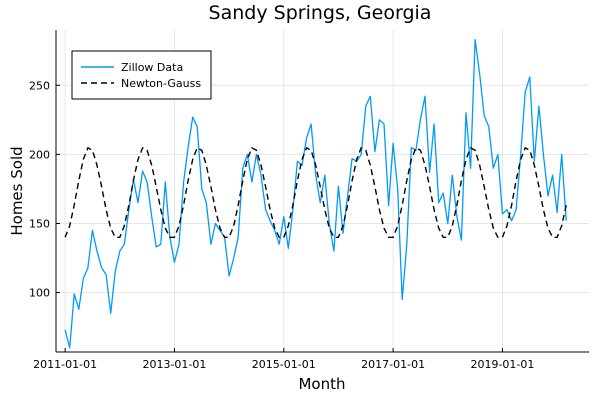  I want to click on legend-box, so click(141, 75).